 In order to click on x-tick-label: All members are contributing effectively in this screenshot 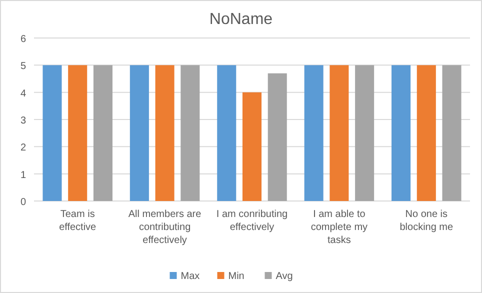, I will do `click(165, 227)`.